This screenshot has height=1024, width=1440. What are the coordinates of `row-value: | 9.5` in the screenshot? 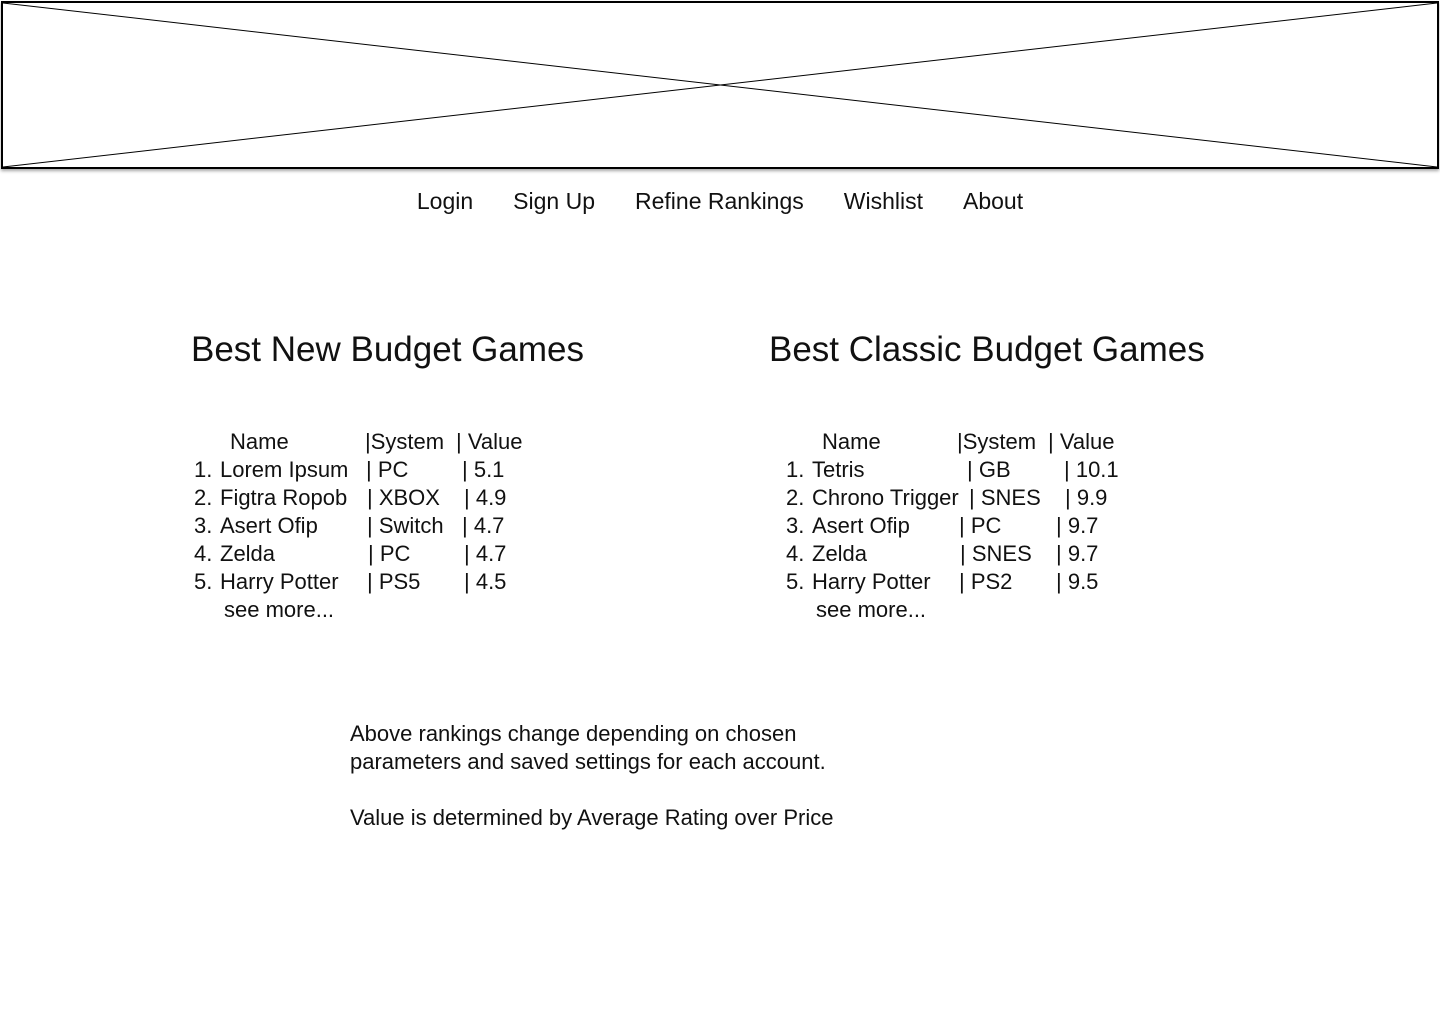 It's located at (1077, 581).